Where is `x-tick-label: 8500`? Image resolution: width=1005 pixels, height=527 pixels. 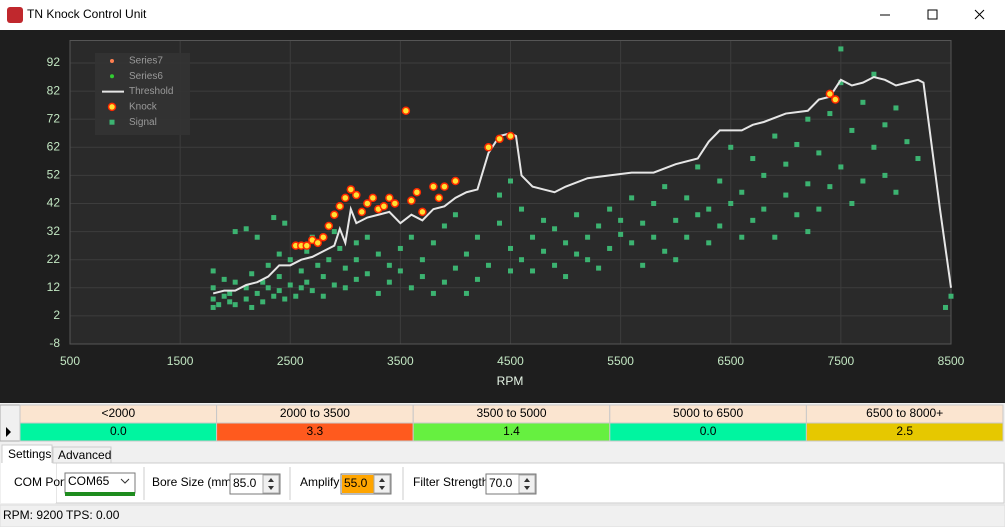
x-tick-label: 8500 is located at coordinates (951, 361).